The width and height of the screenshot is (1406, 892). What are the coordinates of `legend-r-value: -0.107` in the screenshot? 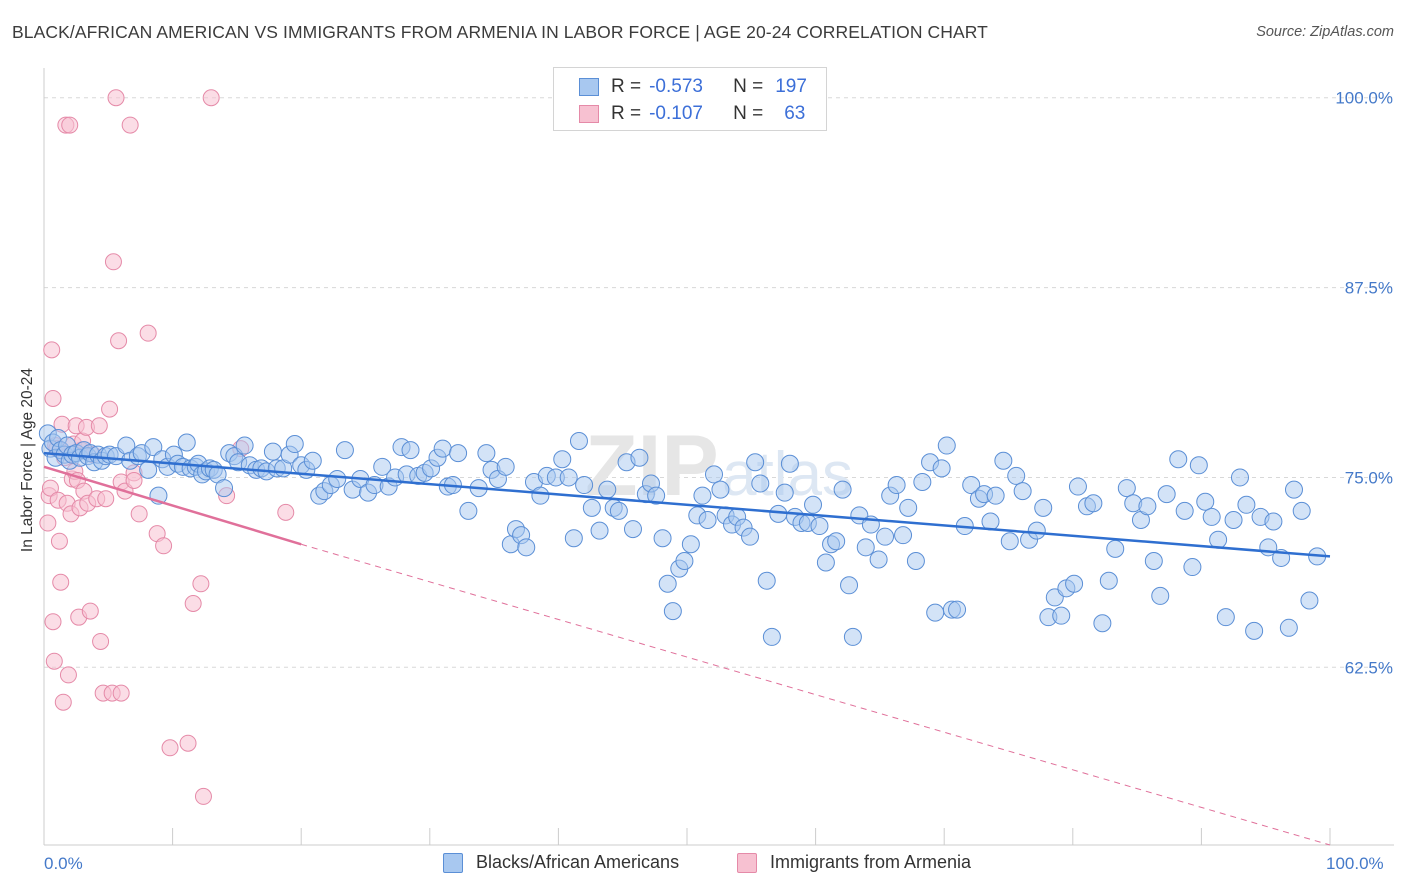 It's located at (676, 113).